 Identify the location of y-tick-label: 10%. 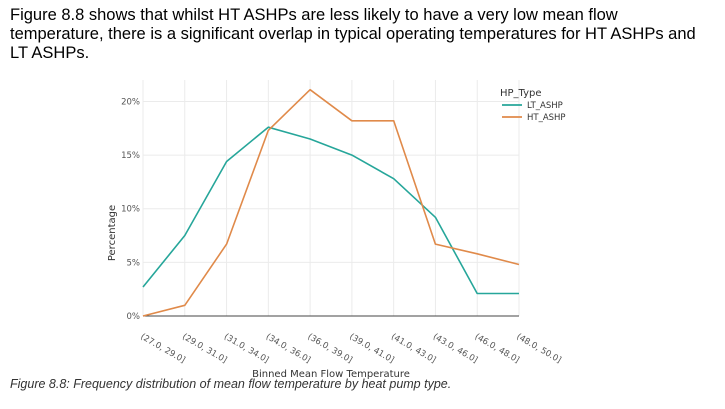
(130, 210).